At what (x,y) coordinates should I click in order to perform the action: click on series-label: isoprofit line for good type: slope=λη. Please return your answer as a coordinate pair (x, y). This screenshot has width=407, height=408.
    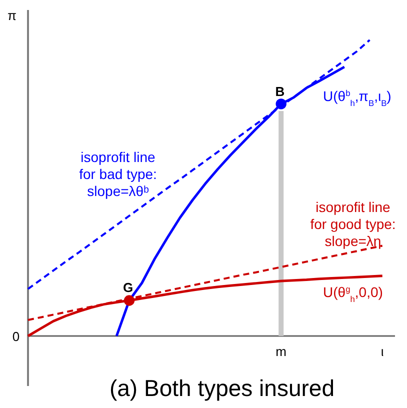
    Looking at the image, I should click on (353, 224).